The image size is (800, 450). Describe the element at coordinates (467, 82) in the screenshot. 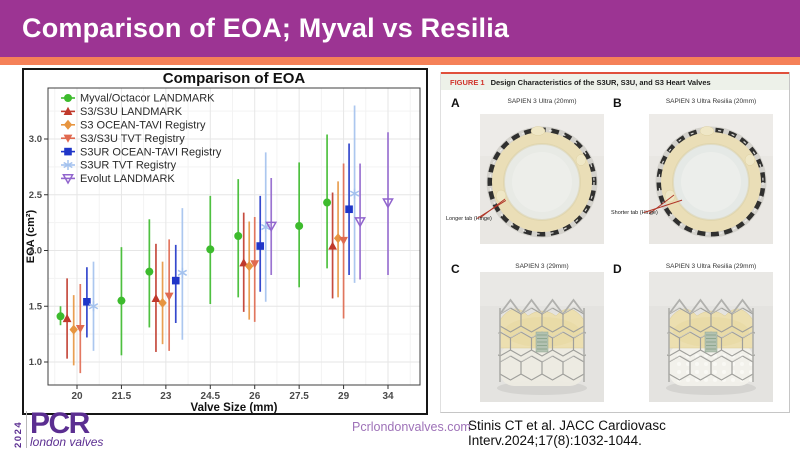

I see `figure-number-label: FIGURE 1` at that location.